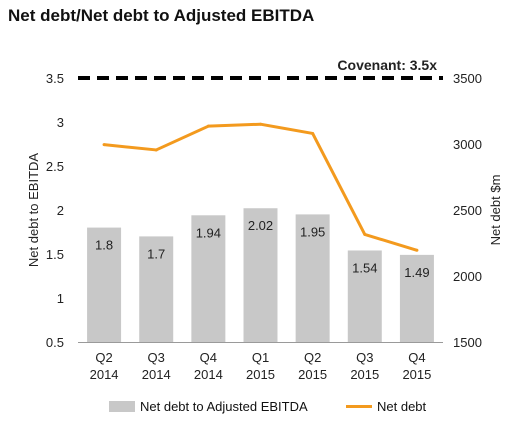 The image size is (514, 432). I want to click on legend-swatch-bars, so click(122, 406).